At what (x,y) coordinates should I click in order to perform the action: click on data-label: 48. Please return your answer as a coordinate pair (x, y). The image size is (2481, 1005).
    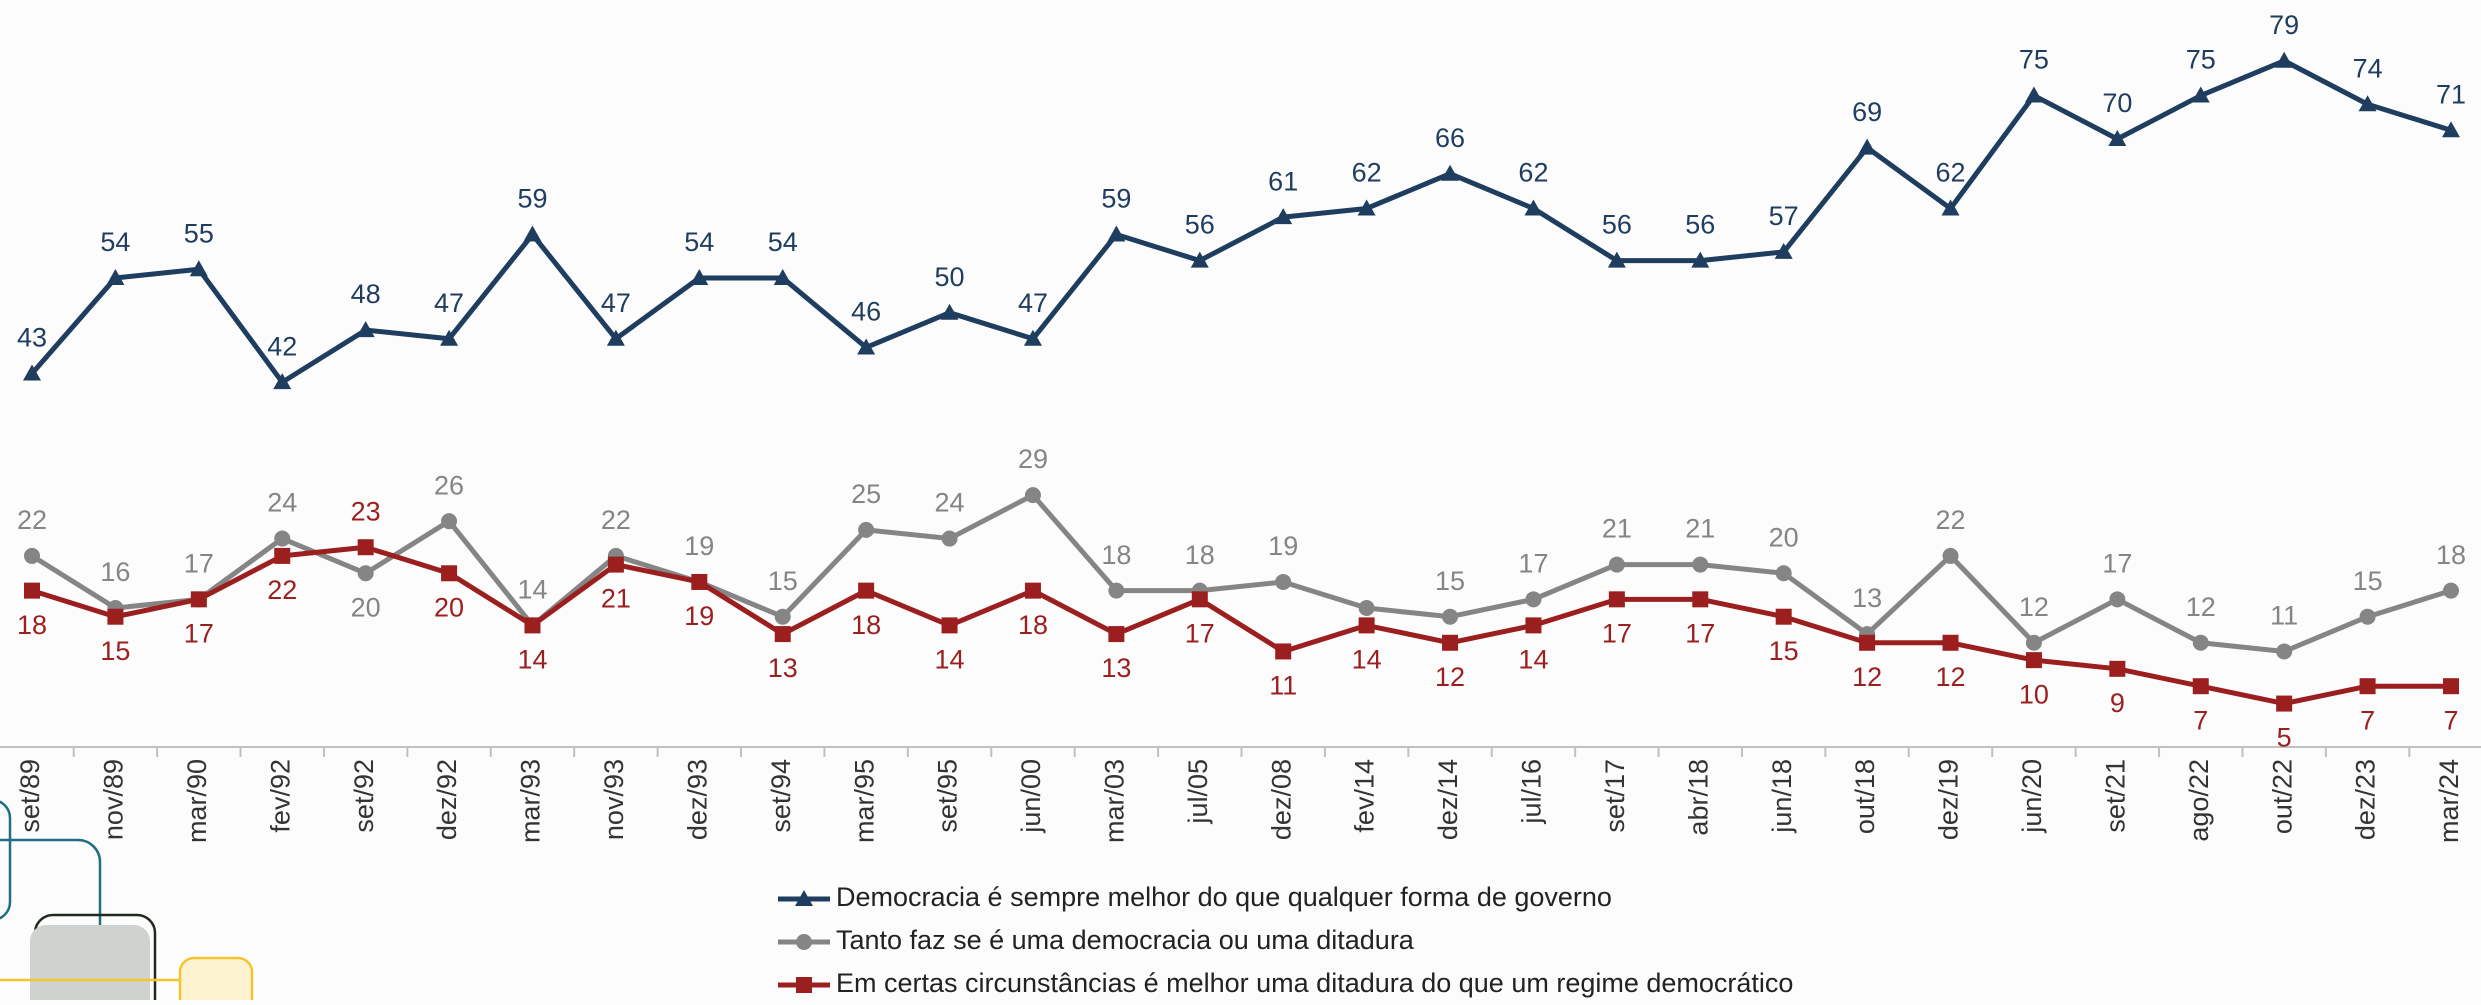
    Looking at the image, I should click on (366, 294).